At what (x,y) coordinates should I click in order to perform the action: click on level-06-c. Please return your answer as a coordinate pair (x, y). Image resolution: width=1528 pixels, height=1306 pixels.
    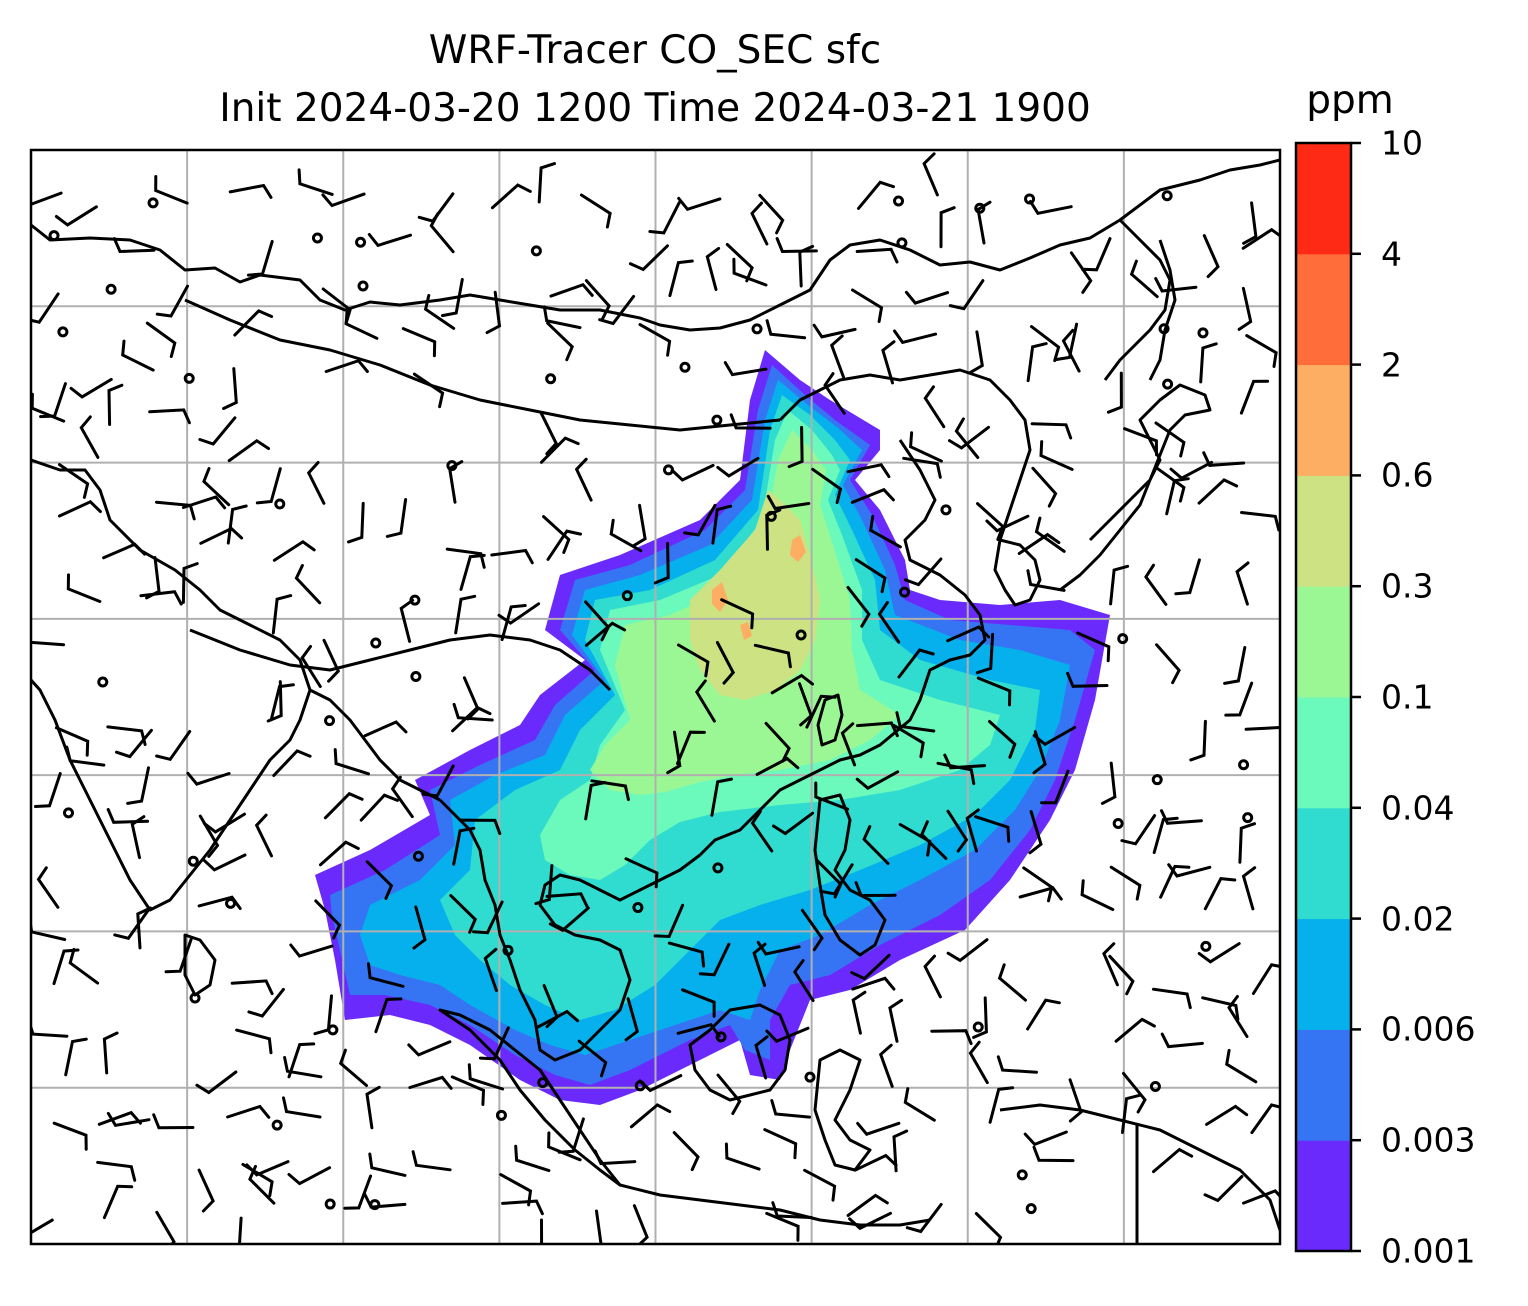
    Looking at the image, I should click on (746, 631).